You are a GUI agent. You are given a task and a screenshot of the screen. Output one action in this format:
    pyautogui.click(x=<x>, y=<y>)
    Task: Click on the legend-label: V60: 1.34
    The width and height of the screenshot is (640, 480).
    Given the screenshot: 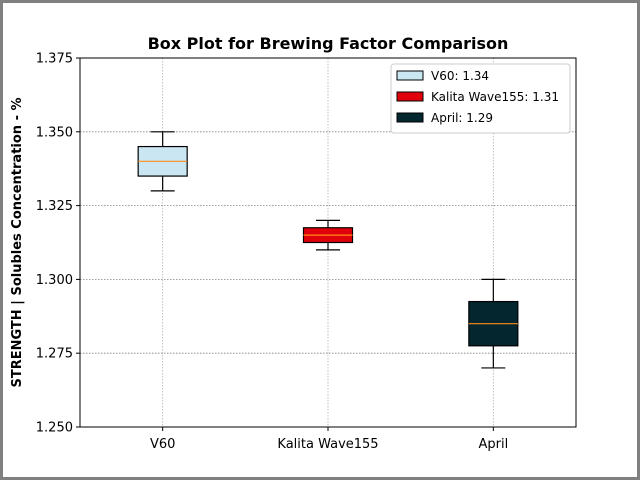 What is the action you would take?
    pyautogui.click(x=460, y=76)
    